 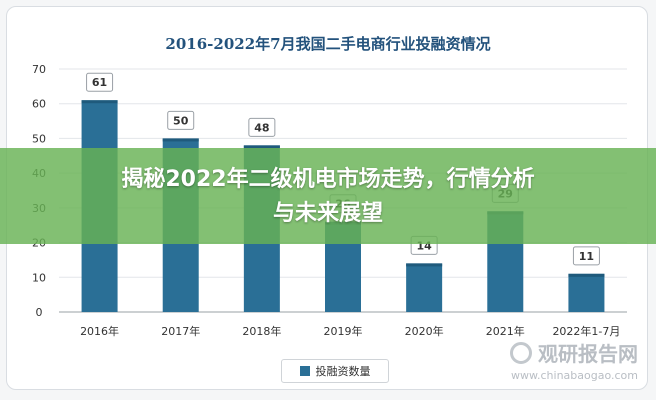 What do you see at coordinates (180, 331) in the screenshot?
I see `x-tick-label: 2017年` at bounding box center [180, 331].